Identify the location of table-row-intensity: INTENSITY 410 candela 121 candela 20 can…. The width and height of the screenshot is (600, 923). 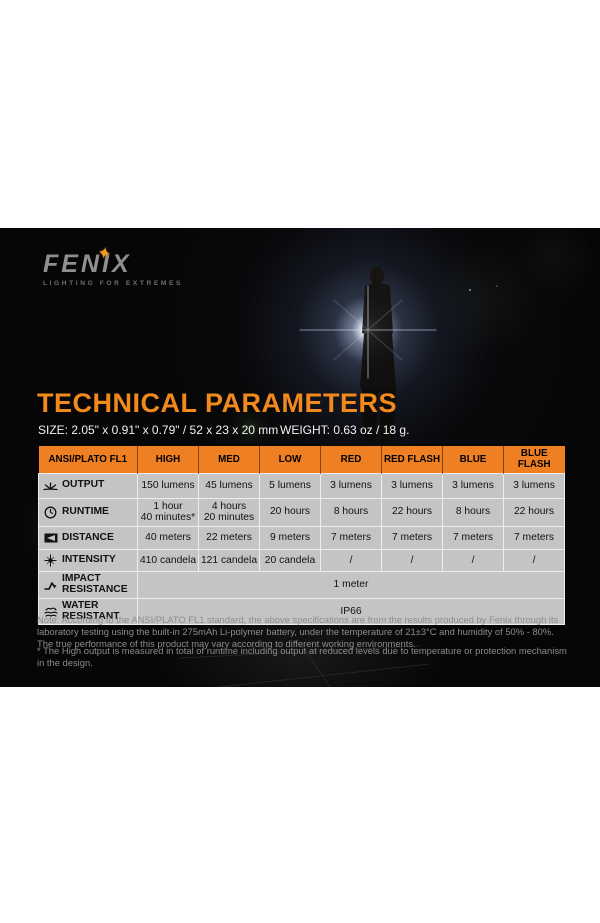
(301, 561).